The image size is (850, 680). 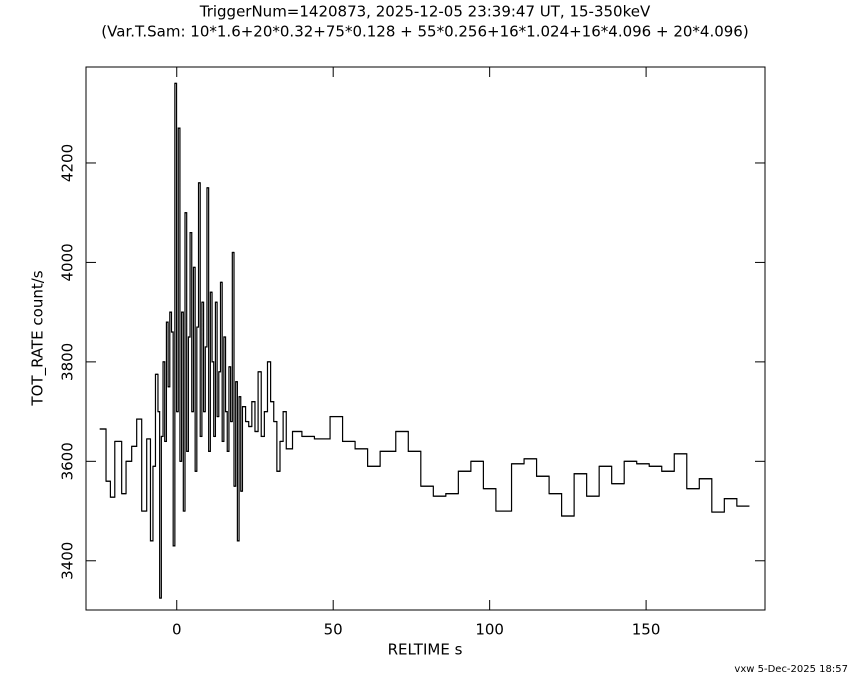 I want to click on y-tick-label: 3800, so click(x=68, y=362).